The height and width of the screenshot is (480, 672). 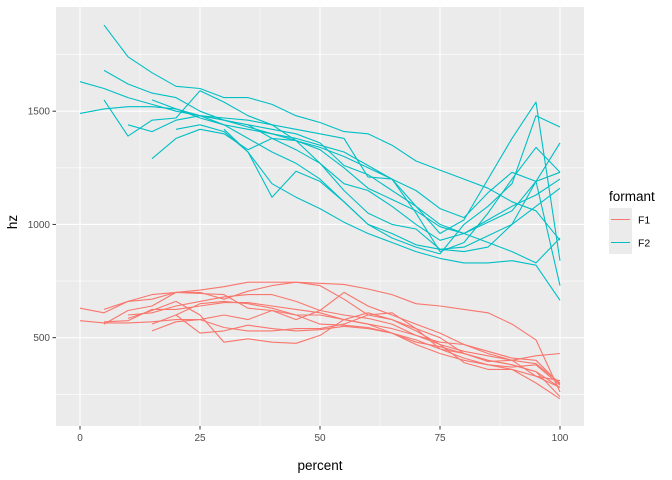 I want to click on y-axis-title: hz, so click(x=12, y=222).